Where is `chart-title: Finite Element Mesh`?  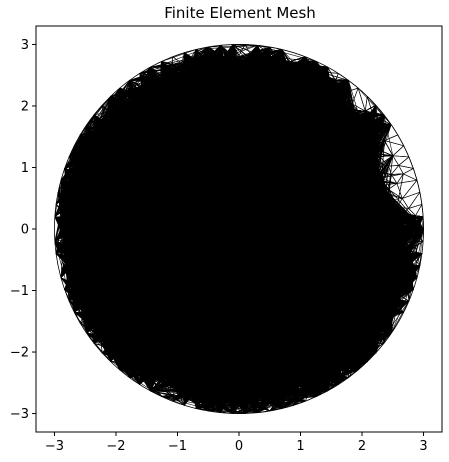
chart-title: Finite Element Mesh is located at coordinates (240, 13).